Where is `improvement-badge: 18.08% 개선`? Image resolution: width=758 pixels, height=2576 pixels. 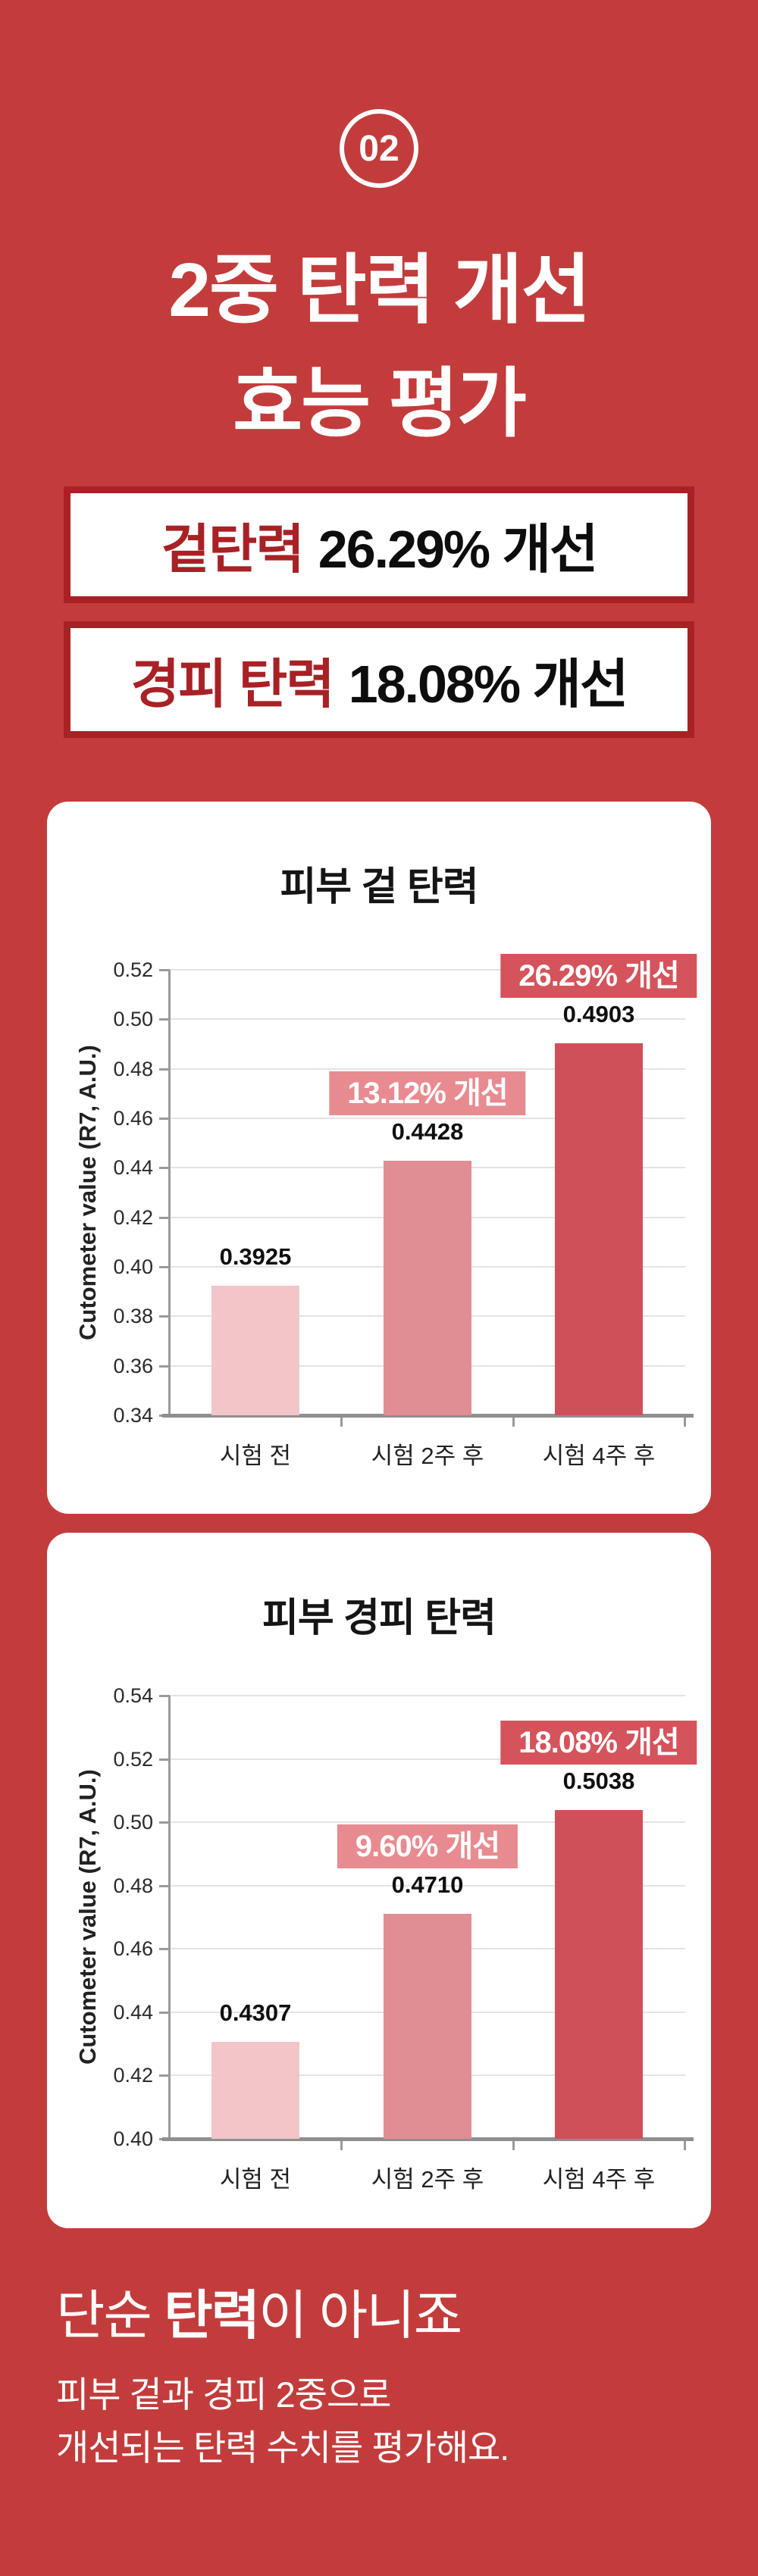 improvement-badge: 18.08% 개선 is located at coordinates (598, 1743).